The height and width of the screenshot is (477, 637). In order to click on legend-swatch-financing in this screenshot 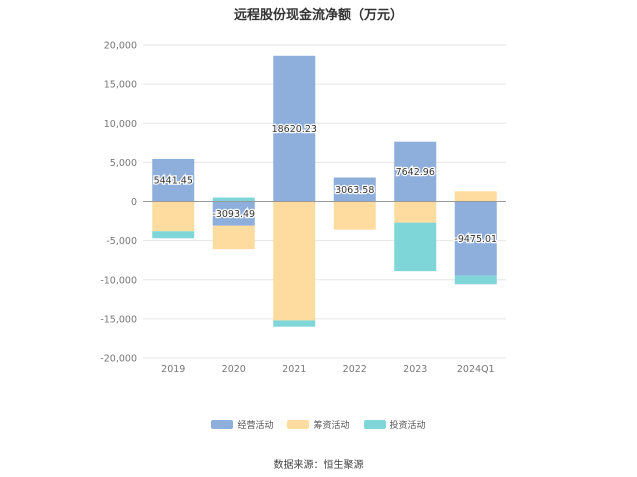, I will do `click(298, 424)`.